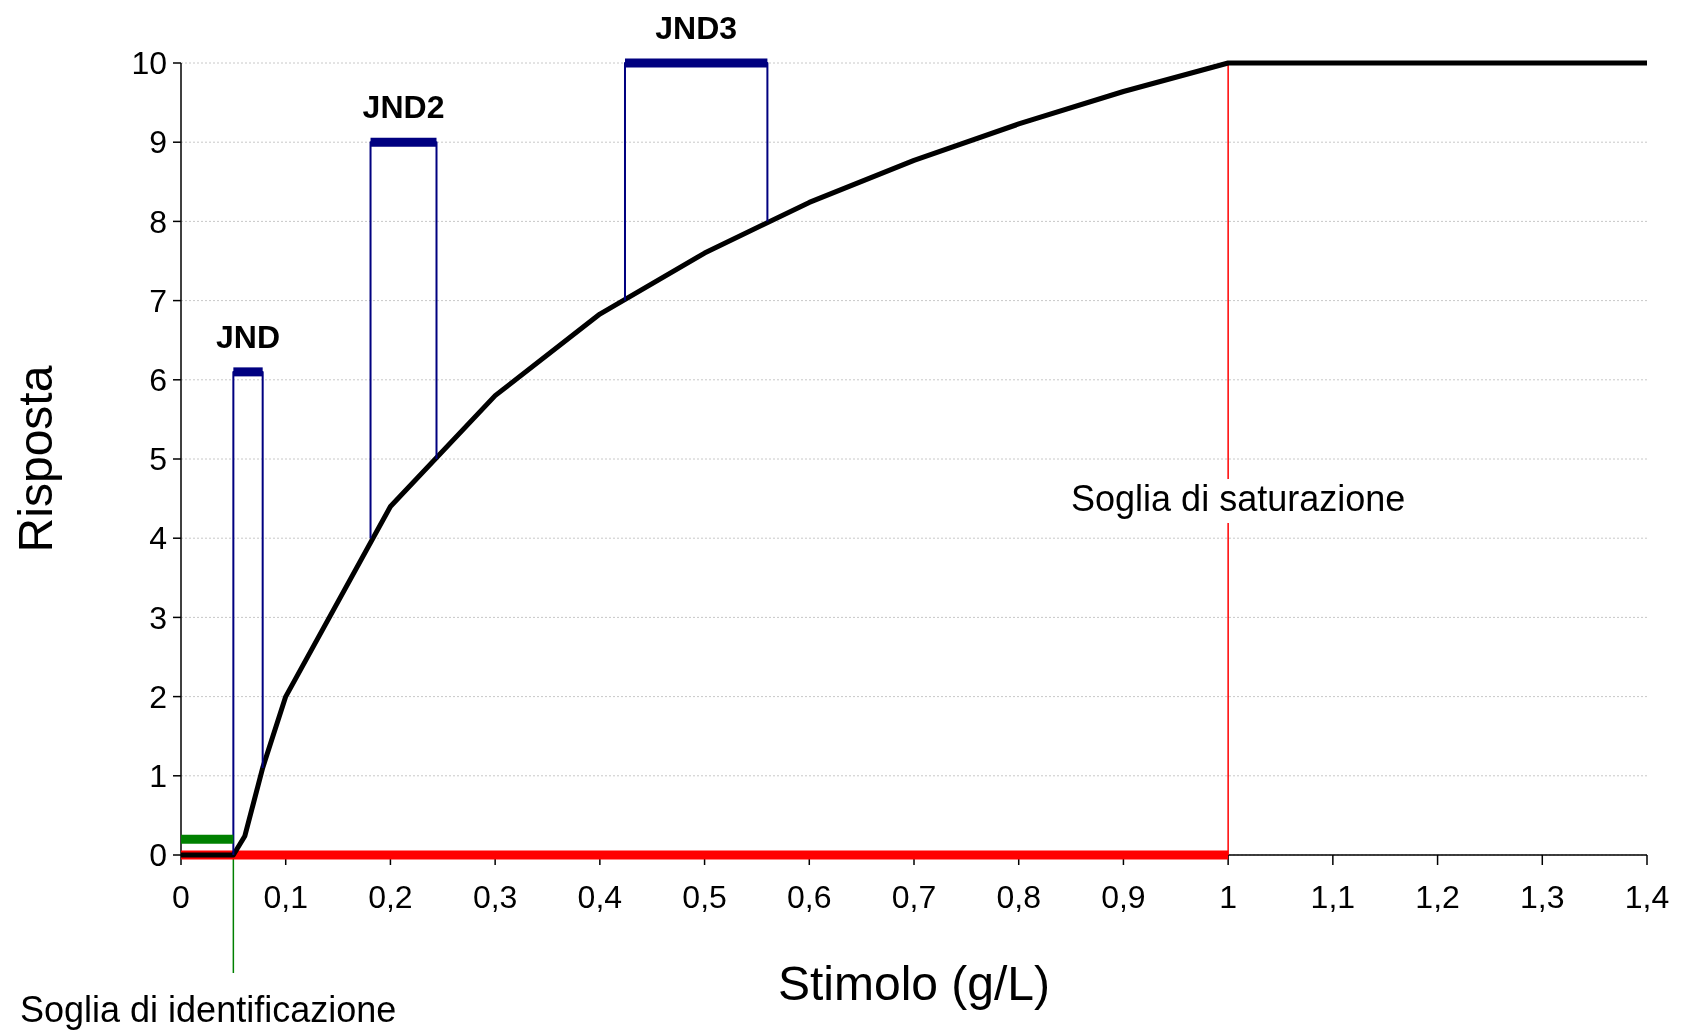  I want to click on y-tick-label: 4, so click(158, 538).